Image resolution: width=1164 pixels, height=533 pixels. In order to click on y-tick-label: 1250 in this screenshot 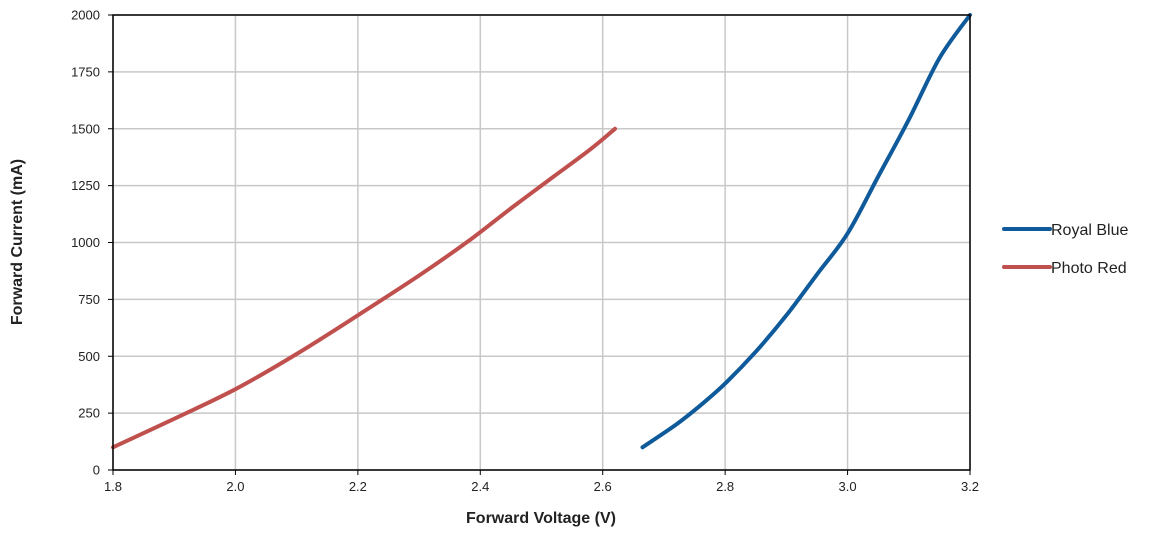, I will do `click(85, 185)`.